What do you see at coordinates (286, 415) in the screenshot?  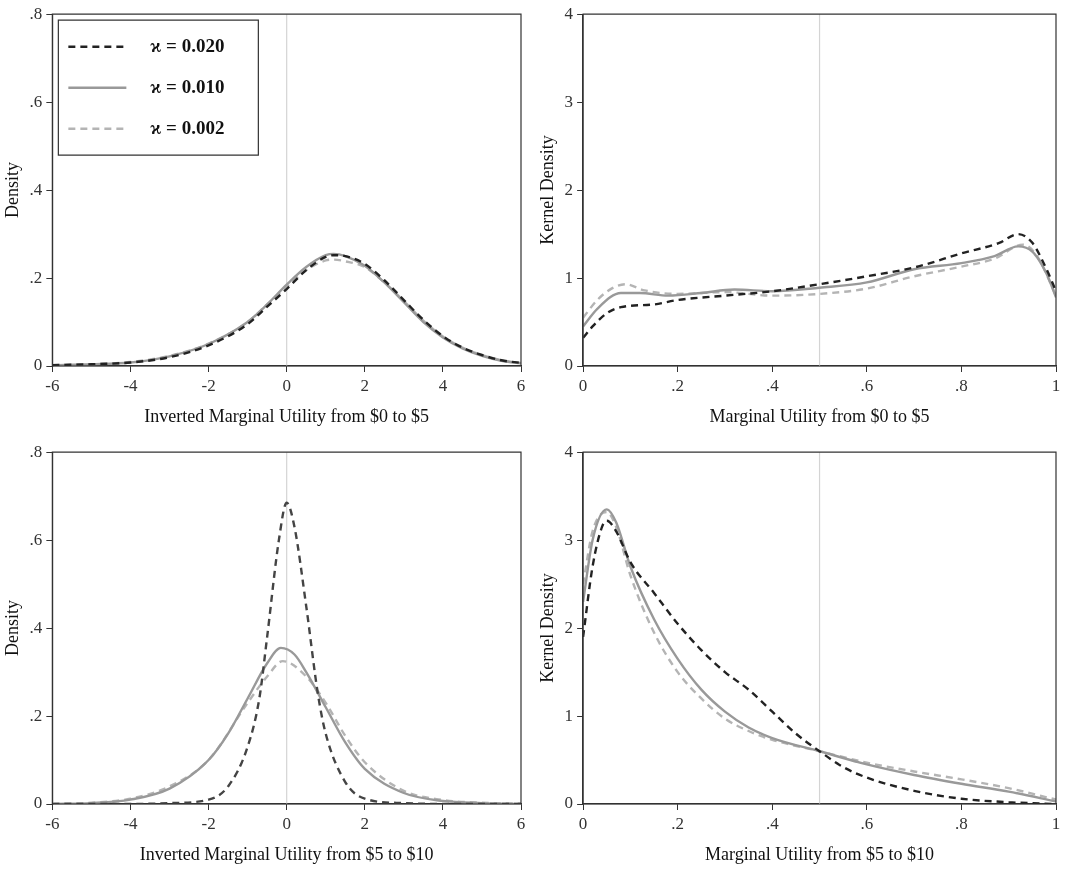 I see `x-axis-title: Inverted Marginal Utility from $0 to $5` at bounding box center [286, 415].